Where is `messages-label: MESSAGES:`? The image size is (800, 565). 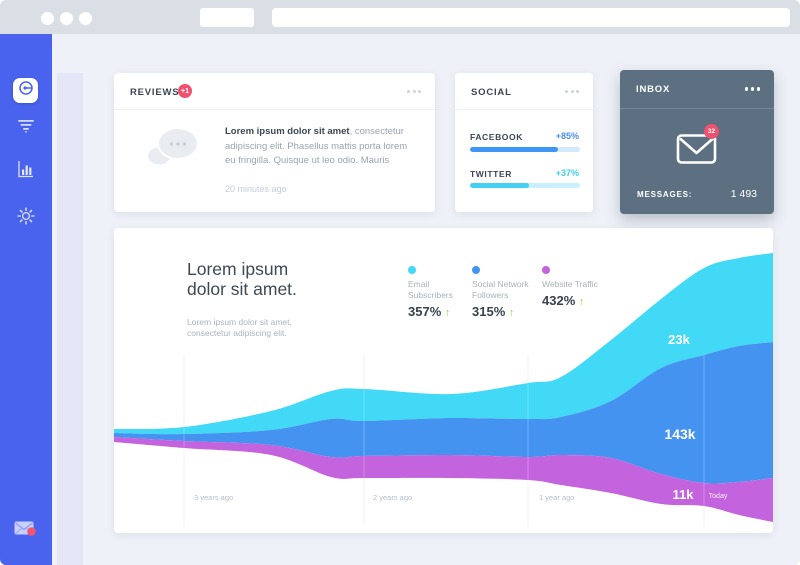 messages-label: MESSAGES: is located at coordinates (665, 194).